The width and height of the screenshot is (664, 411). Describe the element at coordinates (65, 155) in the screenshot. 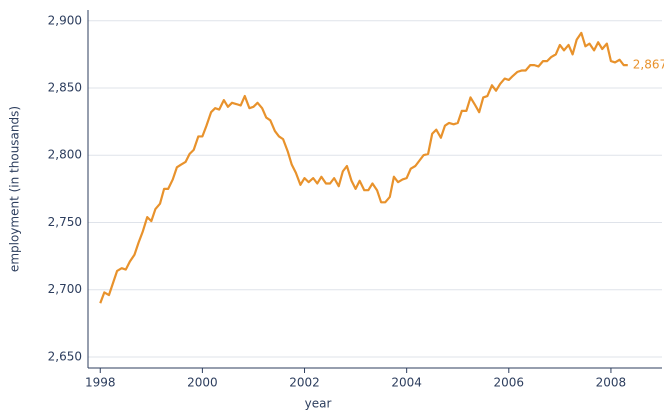

I see `y-tick-label: 2,800` at that location.